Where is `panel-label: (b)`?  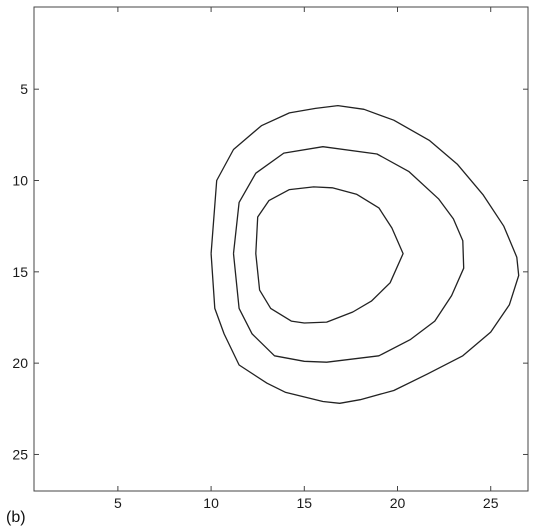 panel-label: (b) is located at coordinates (16, 517).